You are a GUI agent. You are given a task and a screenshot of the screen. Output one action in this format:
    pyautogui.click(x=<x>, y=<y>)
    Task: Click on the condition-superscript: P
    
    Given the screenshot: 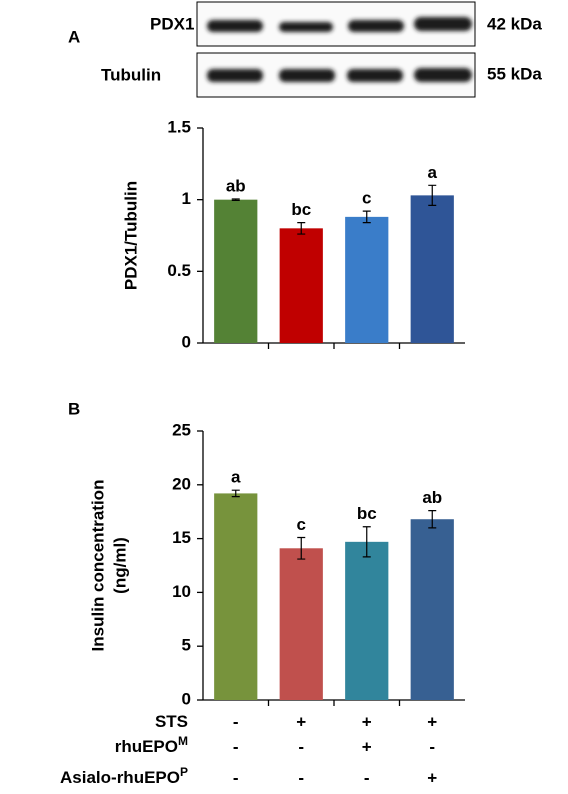 What is the action you would take?
    pyautogui.click(x=184, y=772)
    